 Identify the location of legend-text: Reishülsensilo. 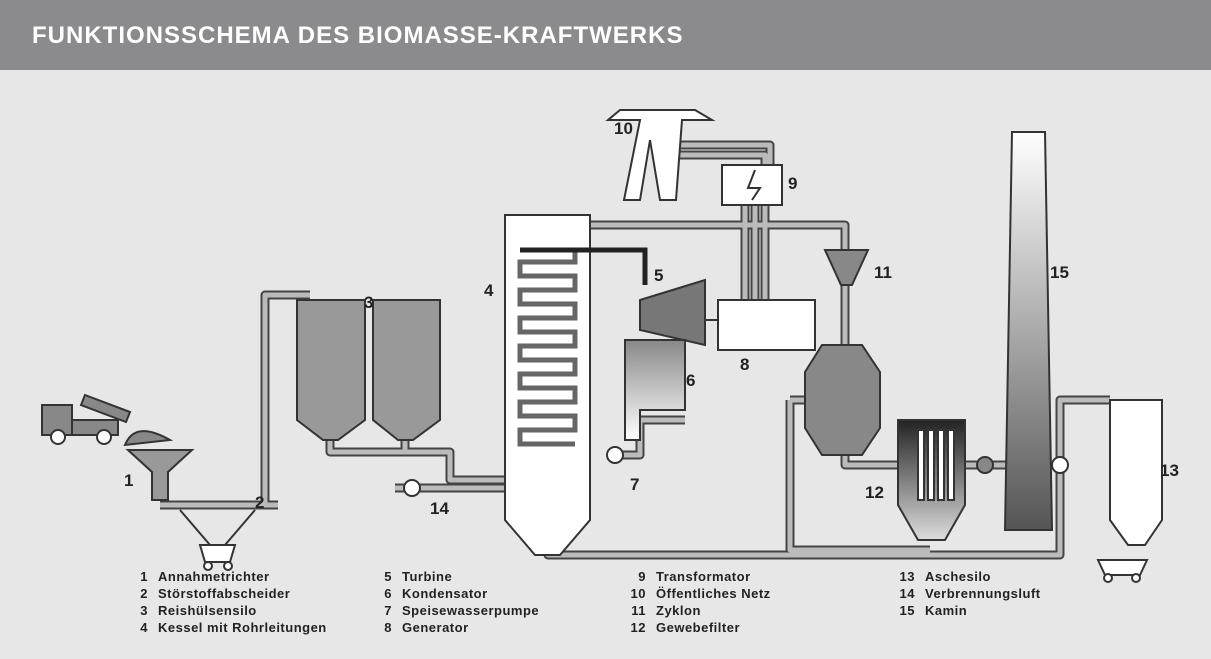
(207, 610).